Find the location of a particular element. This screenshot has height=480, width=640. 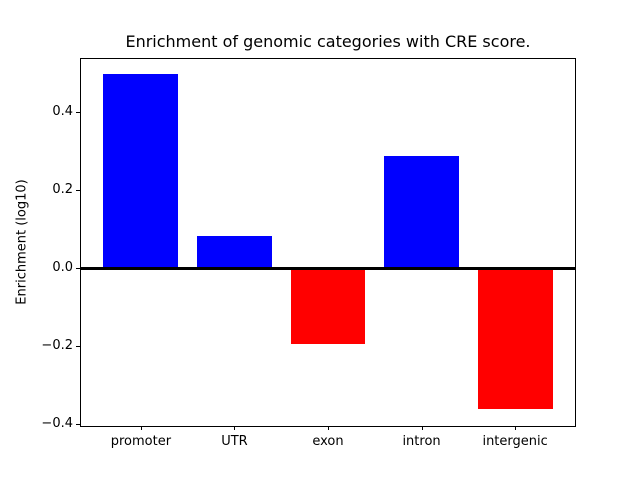

bar-exon is located at coordinates (328, 306).